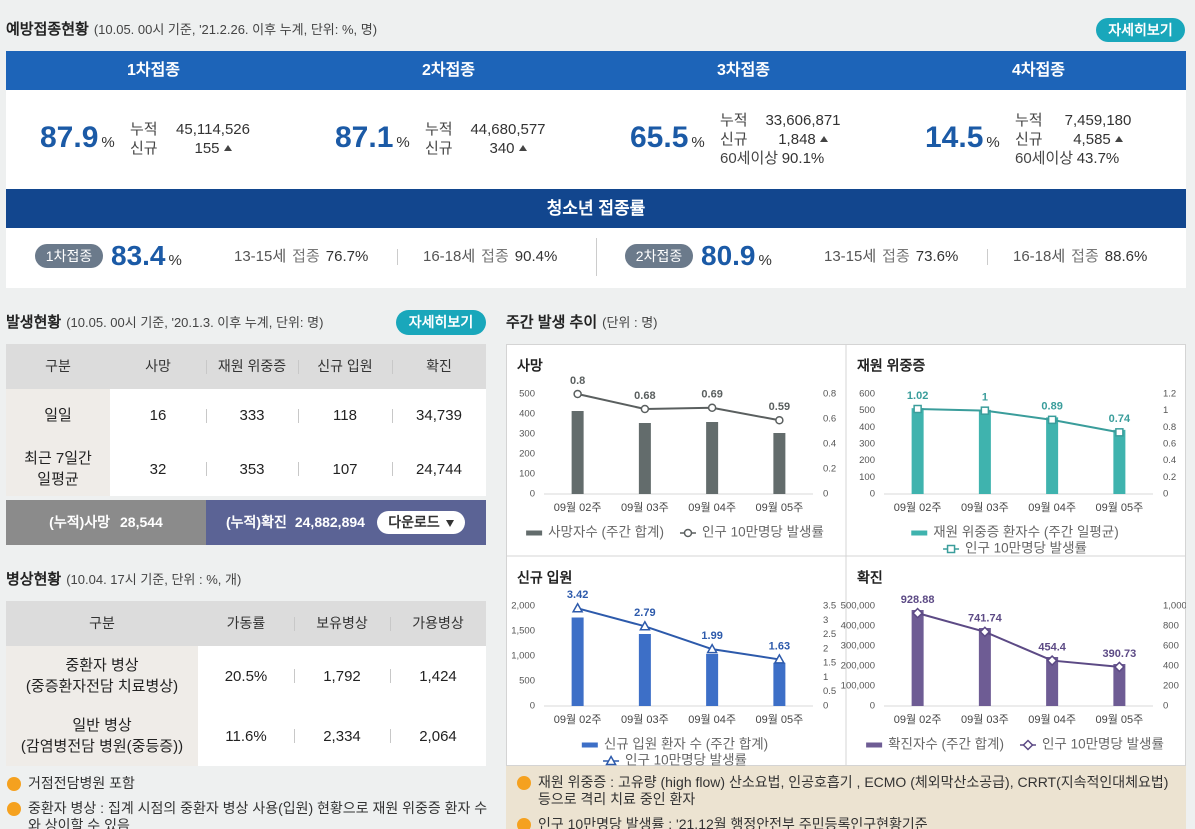  Describe the element at coordinates (502, 148) in the screenshot. I see `value-text: 340` at that location.